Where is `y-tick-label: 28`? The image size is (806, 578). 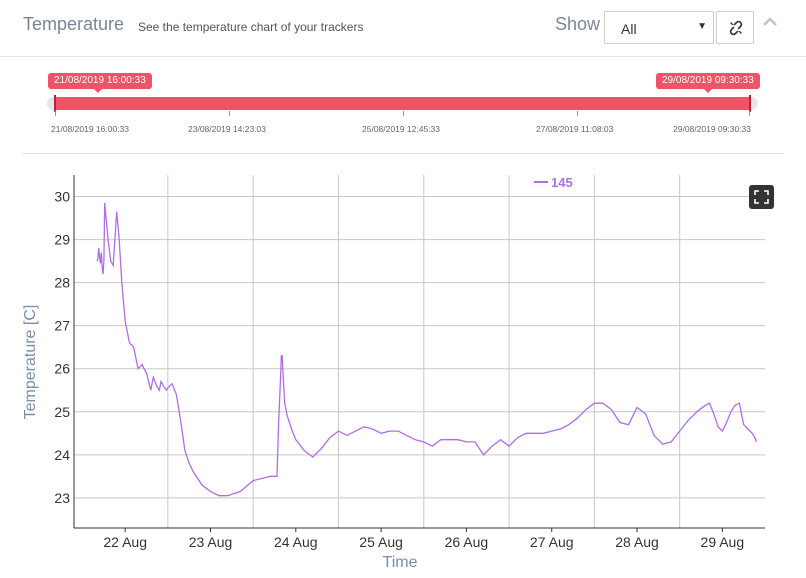 y-tick-label: 28 is located at coordinates (62, 283).